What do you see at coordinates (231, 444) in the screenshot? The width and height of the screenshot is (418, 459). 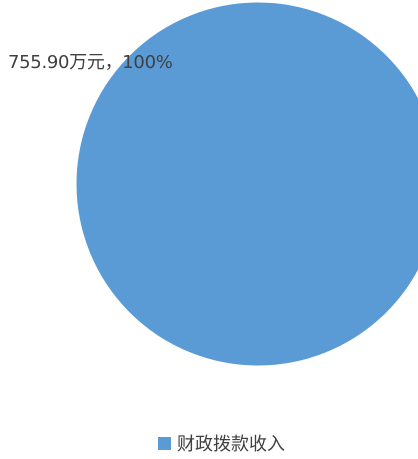 I see `legend-label: 财政拨款收入` at bounding box center [231, 444].